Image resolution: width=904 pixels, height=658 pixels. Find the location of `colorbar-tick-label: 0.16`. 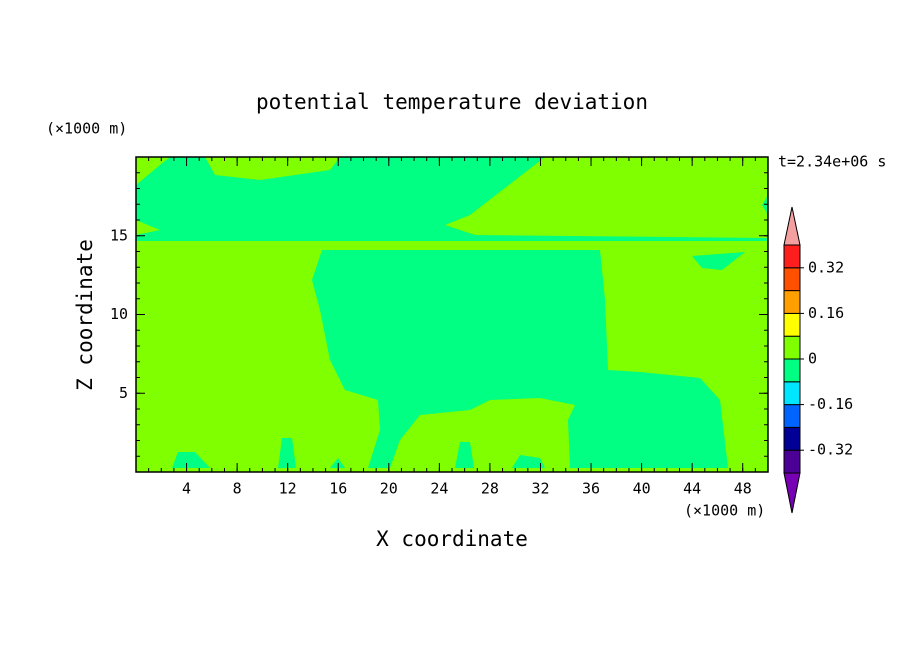

colorbar-tick-label: 0.16 is located at coordinates (826, 313).